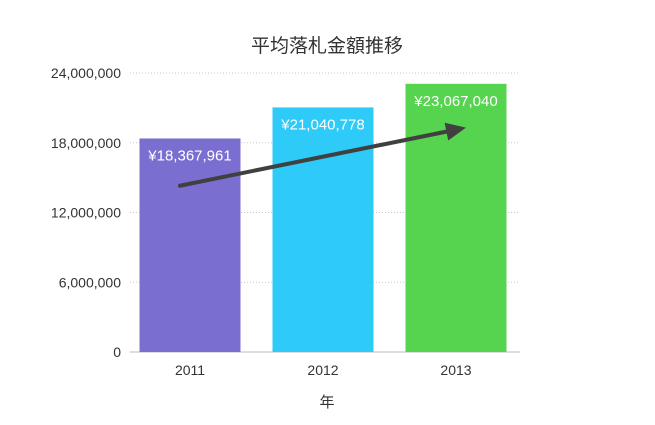 Image resolution: width=655 pixels, height=425 pixels. I want to click on y-tick-label: 0, so click(117, 352).